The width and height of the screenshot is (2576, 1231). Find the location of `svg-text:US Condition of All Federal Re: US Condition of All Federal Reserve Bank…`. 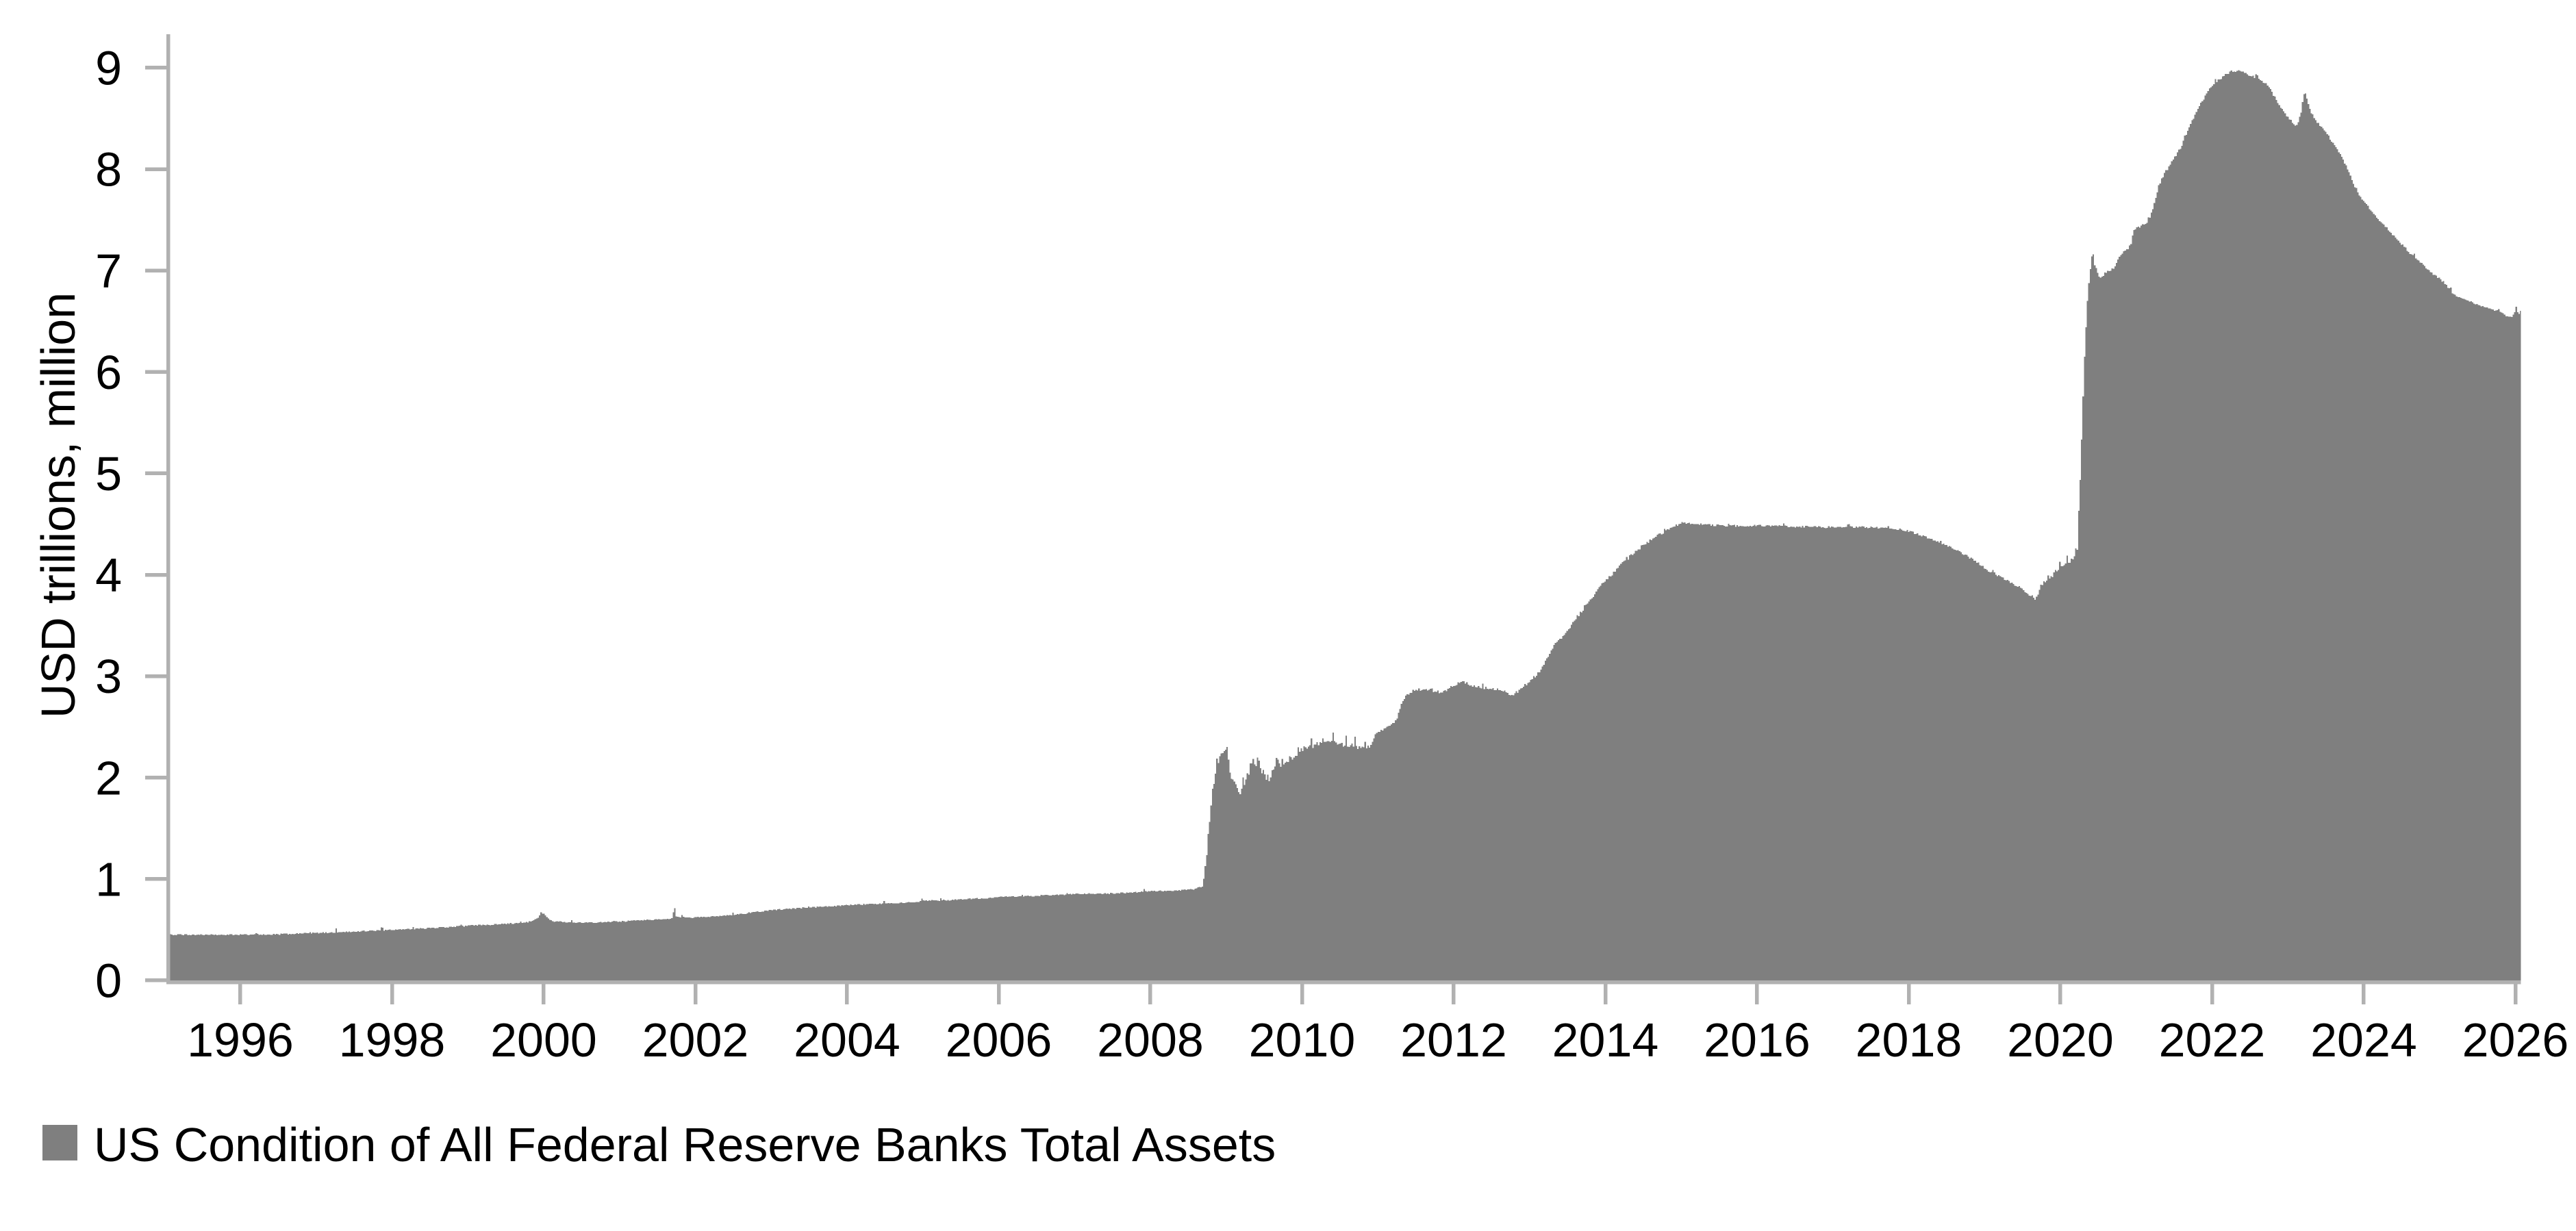

svg-text:US Condition of All Federal Re: US Condition of All Federal Reserve Bank… is located at coordinates (685, 1144).